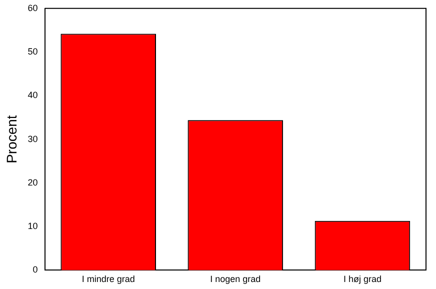 This screenshot has height=289, width=436. What do you see at coordinates (235, 279) in the screenshot?
I see `x-tick-label: I nogen grad` at bounding box center [235, 279].